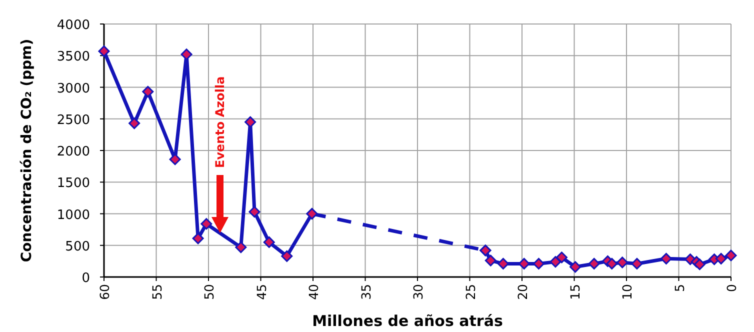 This screenshot has height=332, width=754. I want to click on x-tick-label: 15, so click(574, 292).